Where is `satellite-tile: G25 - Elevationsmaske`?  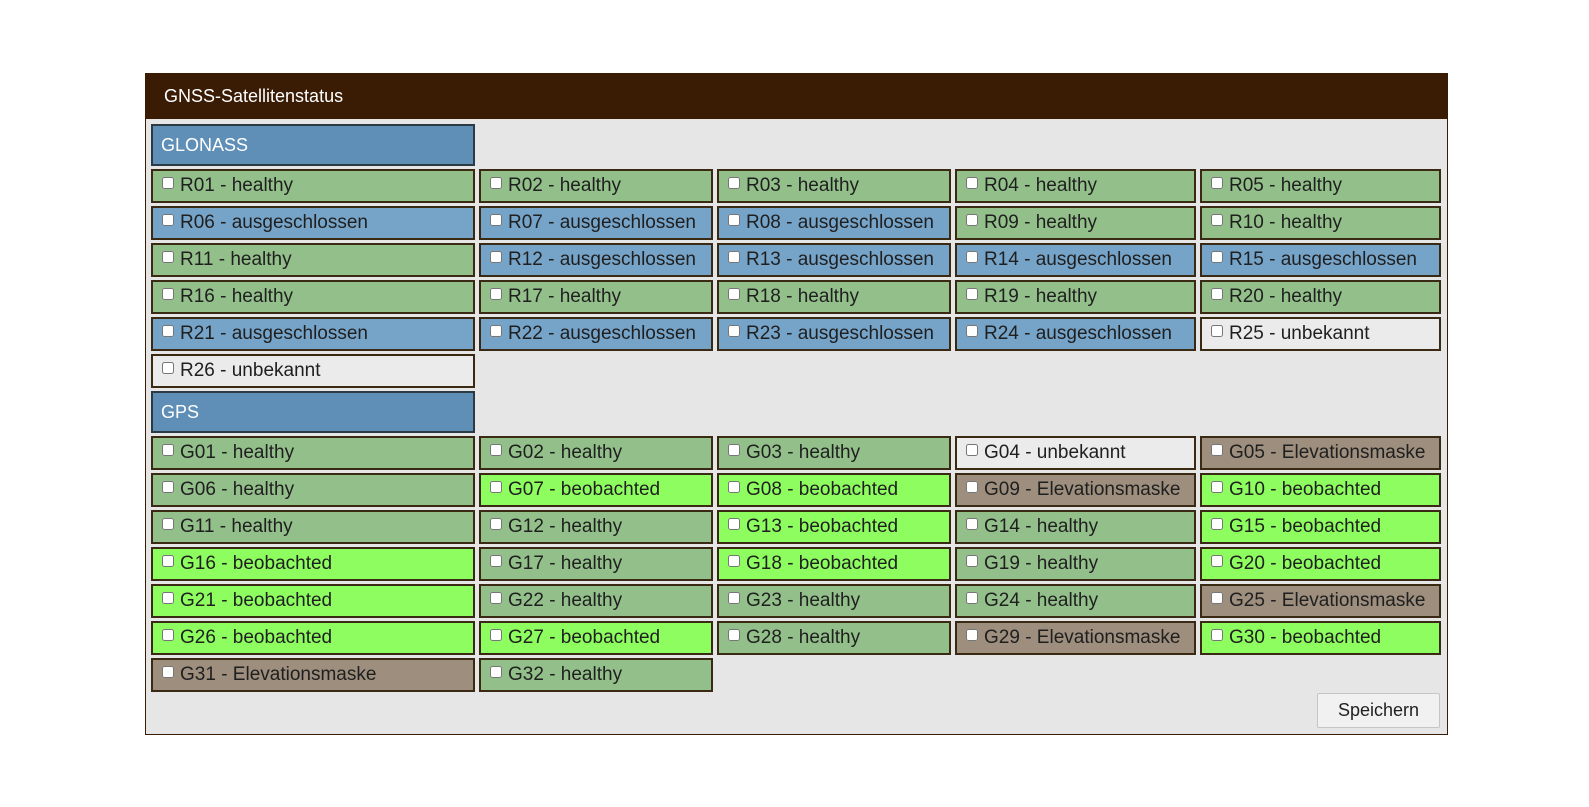
satellite-tile: G25 - Elevationsmaske is located at coordinates (1320, 601).